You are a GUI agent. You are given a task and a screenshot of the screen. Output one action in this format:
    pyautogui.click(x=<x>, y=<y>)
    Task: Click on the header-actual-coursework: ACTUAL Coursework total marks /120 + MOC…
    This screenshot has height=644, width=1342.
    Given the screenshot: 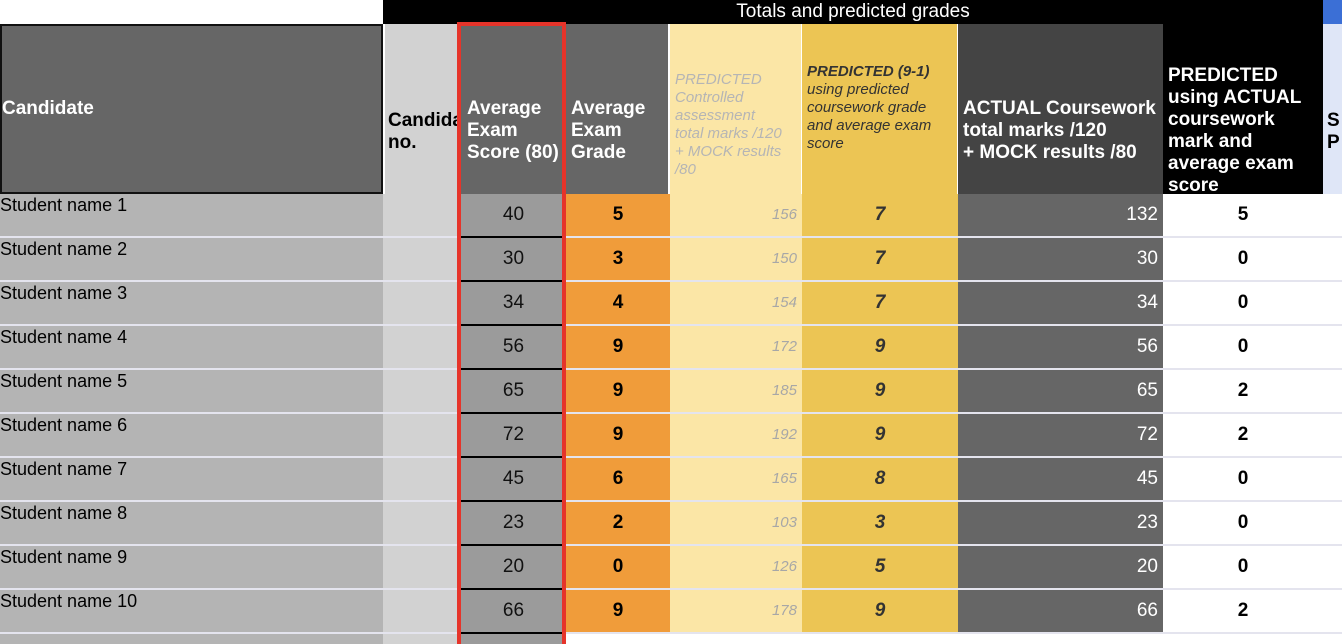 What is the action you would take?
    pyautogui.click(x=1060, y=109)
    